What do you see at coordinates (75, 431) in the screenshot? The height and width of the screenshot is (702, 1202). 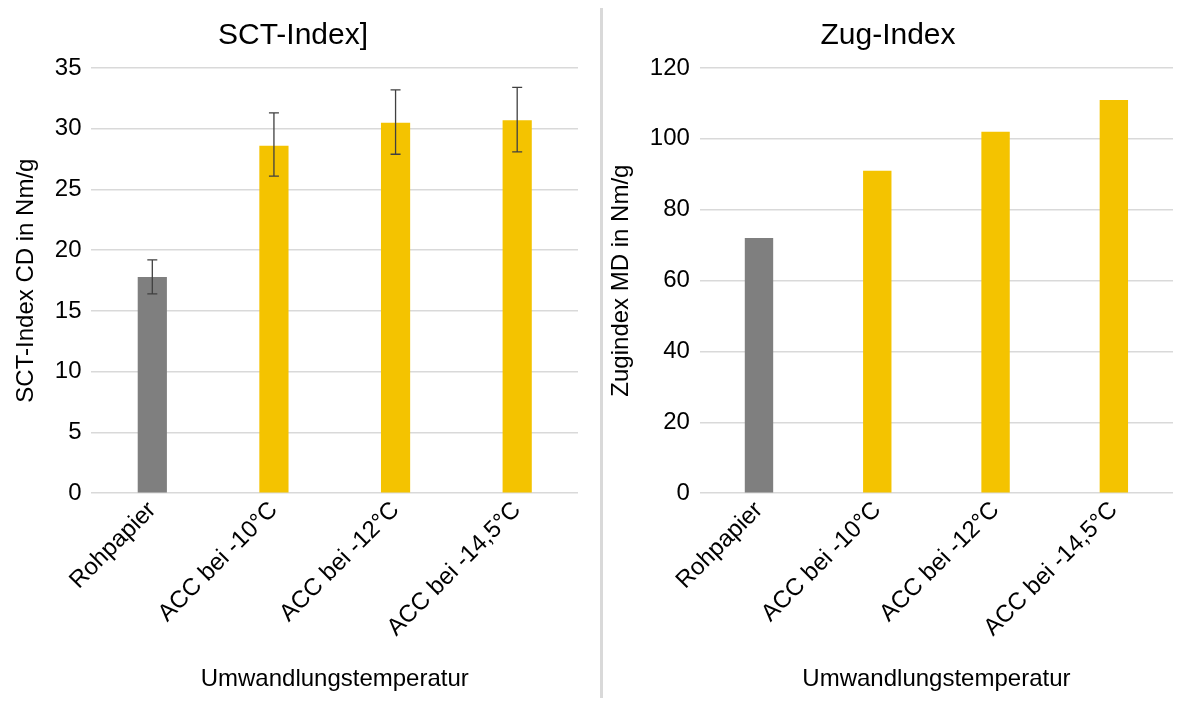 I see `y-tick-label: 5` at bounding box center [75, 431].